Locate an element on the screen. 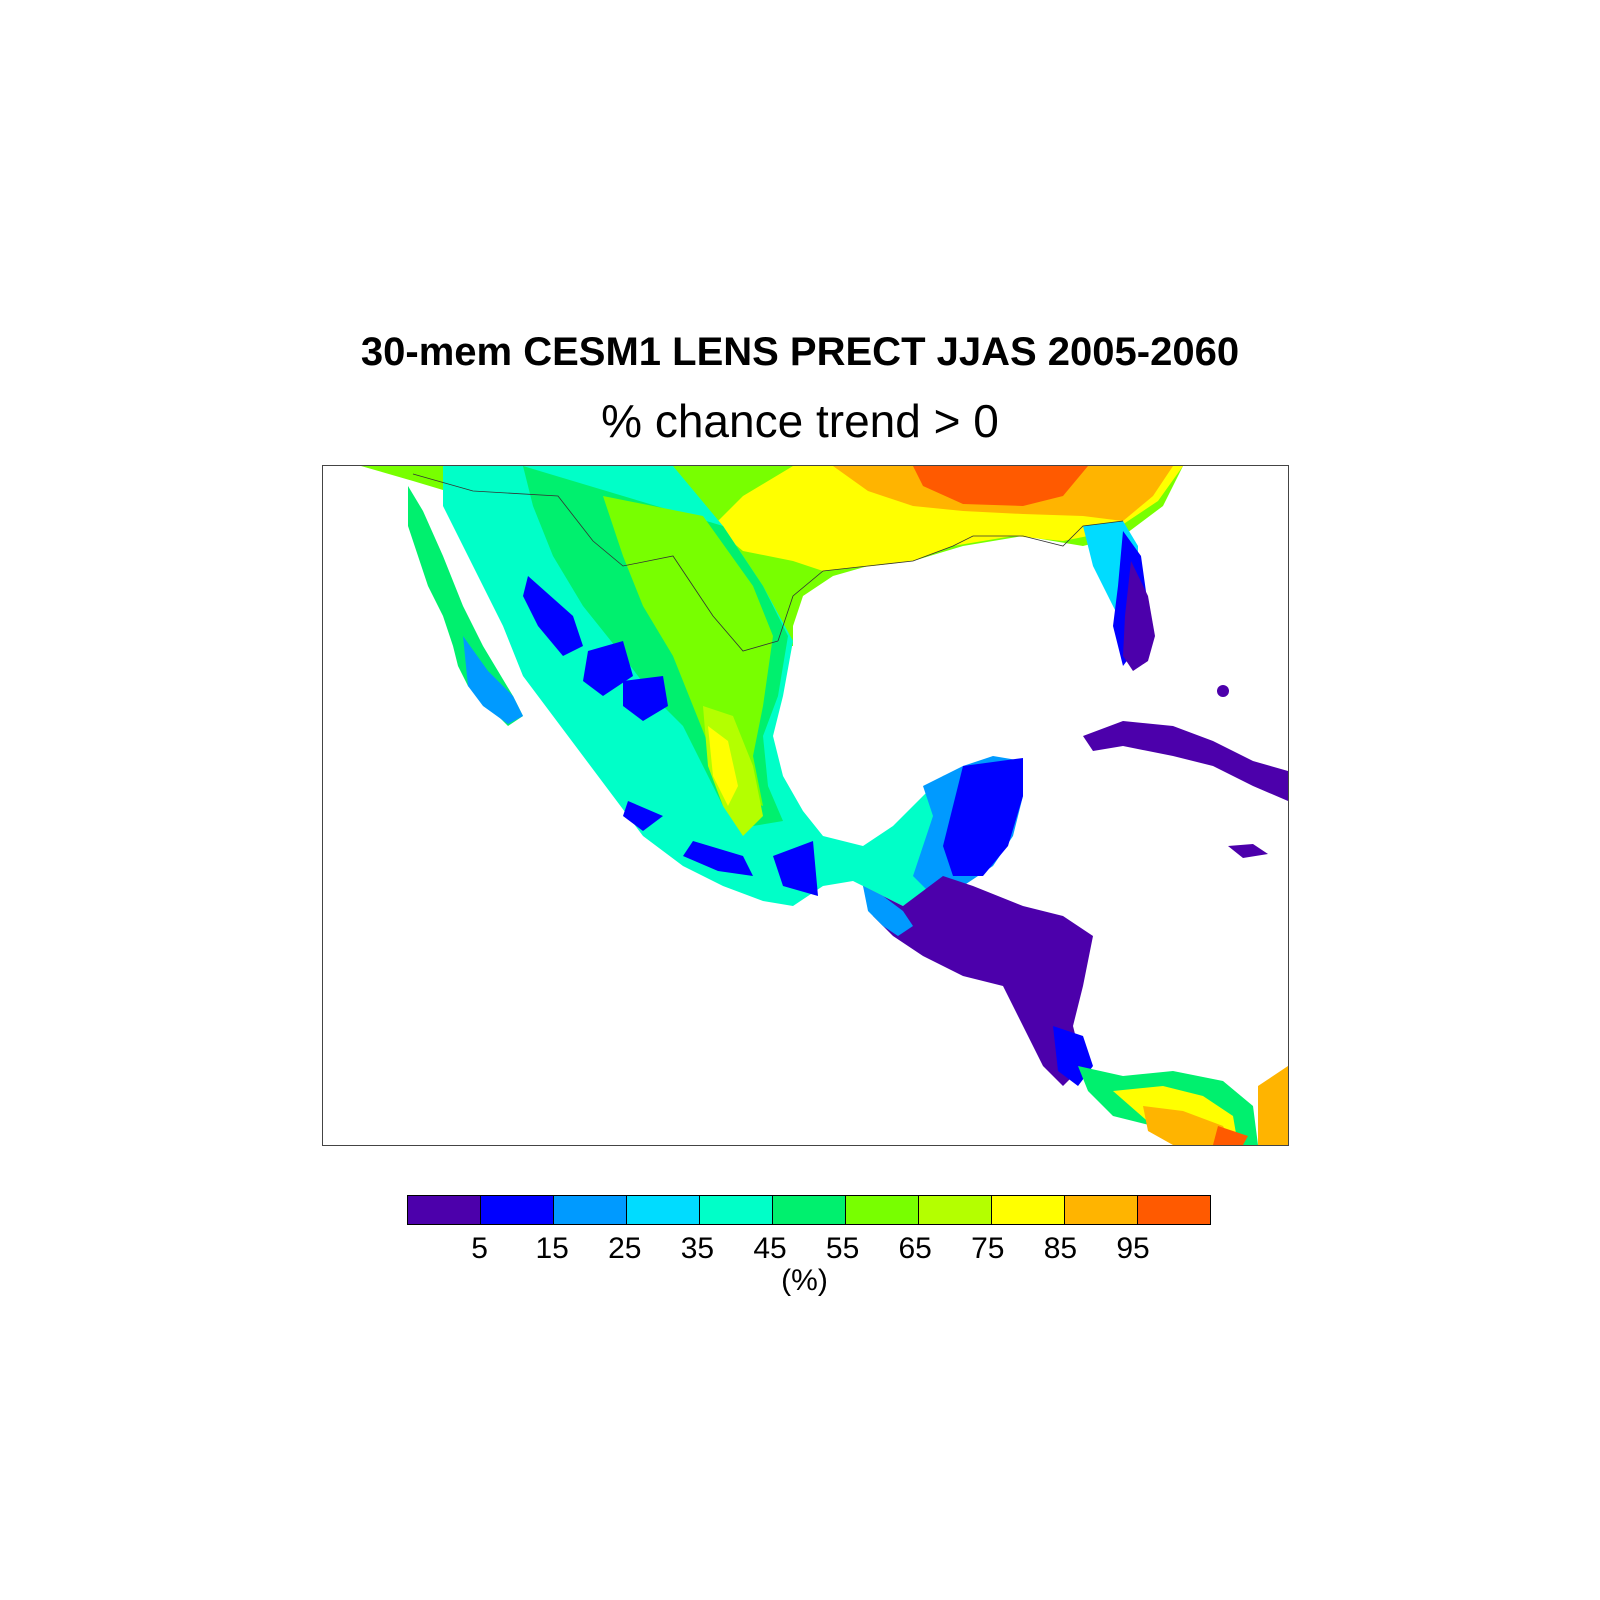  region-jamaica is located at coordinates (1248, 851).